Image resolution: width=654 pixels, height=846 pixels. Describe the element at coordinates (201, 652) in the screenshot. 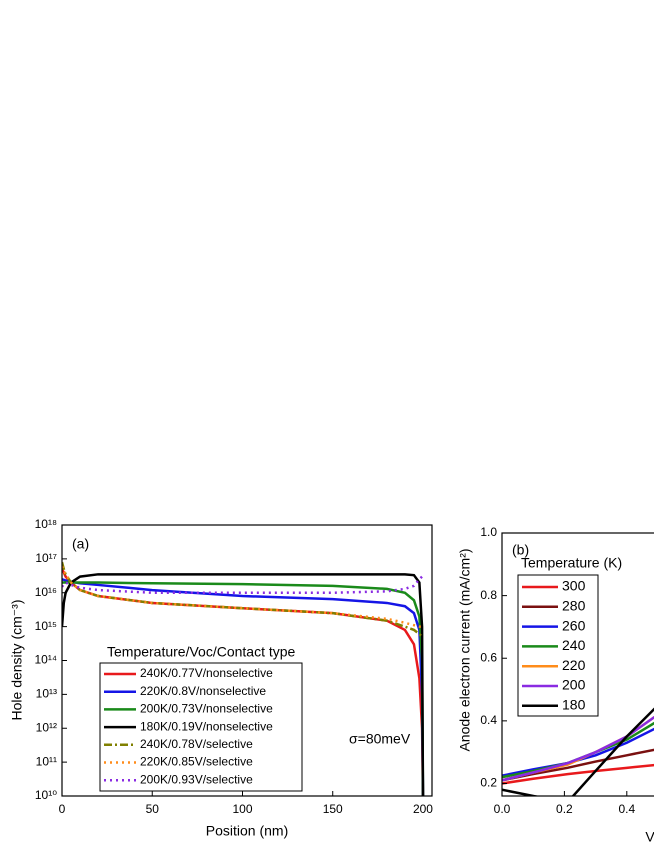

I see `legend-title: Temperature/Voc/Contact type` at that location.